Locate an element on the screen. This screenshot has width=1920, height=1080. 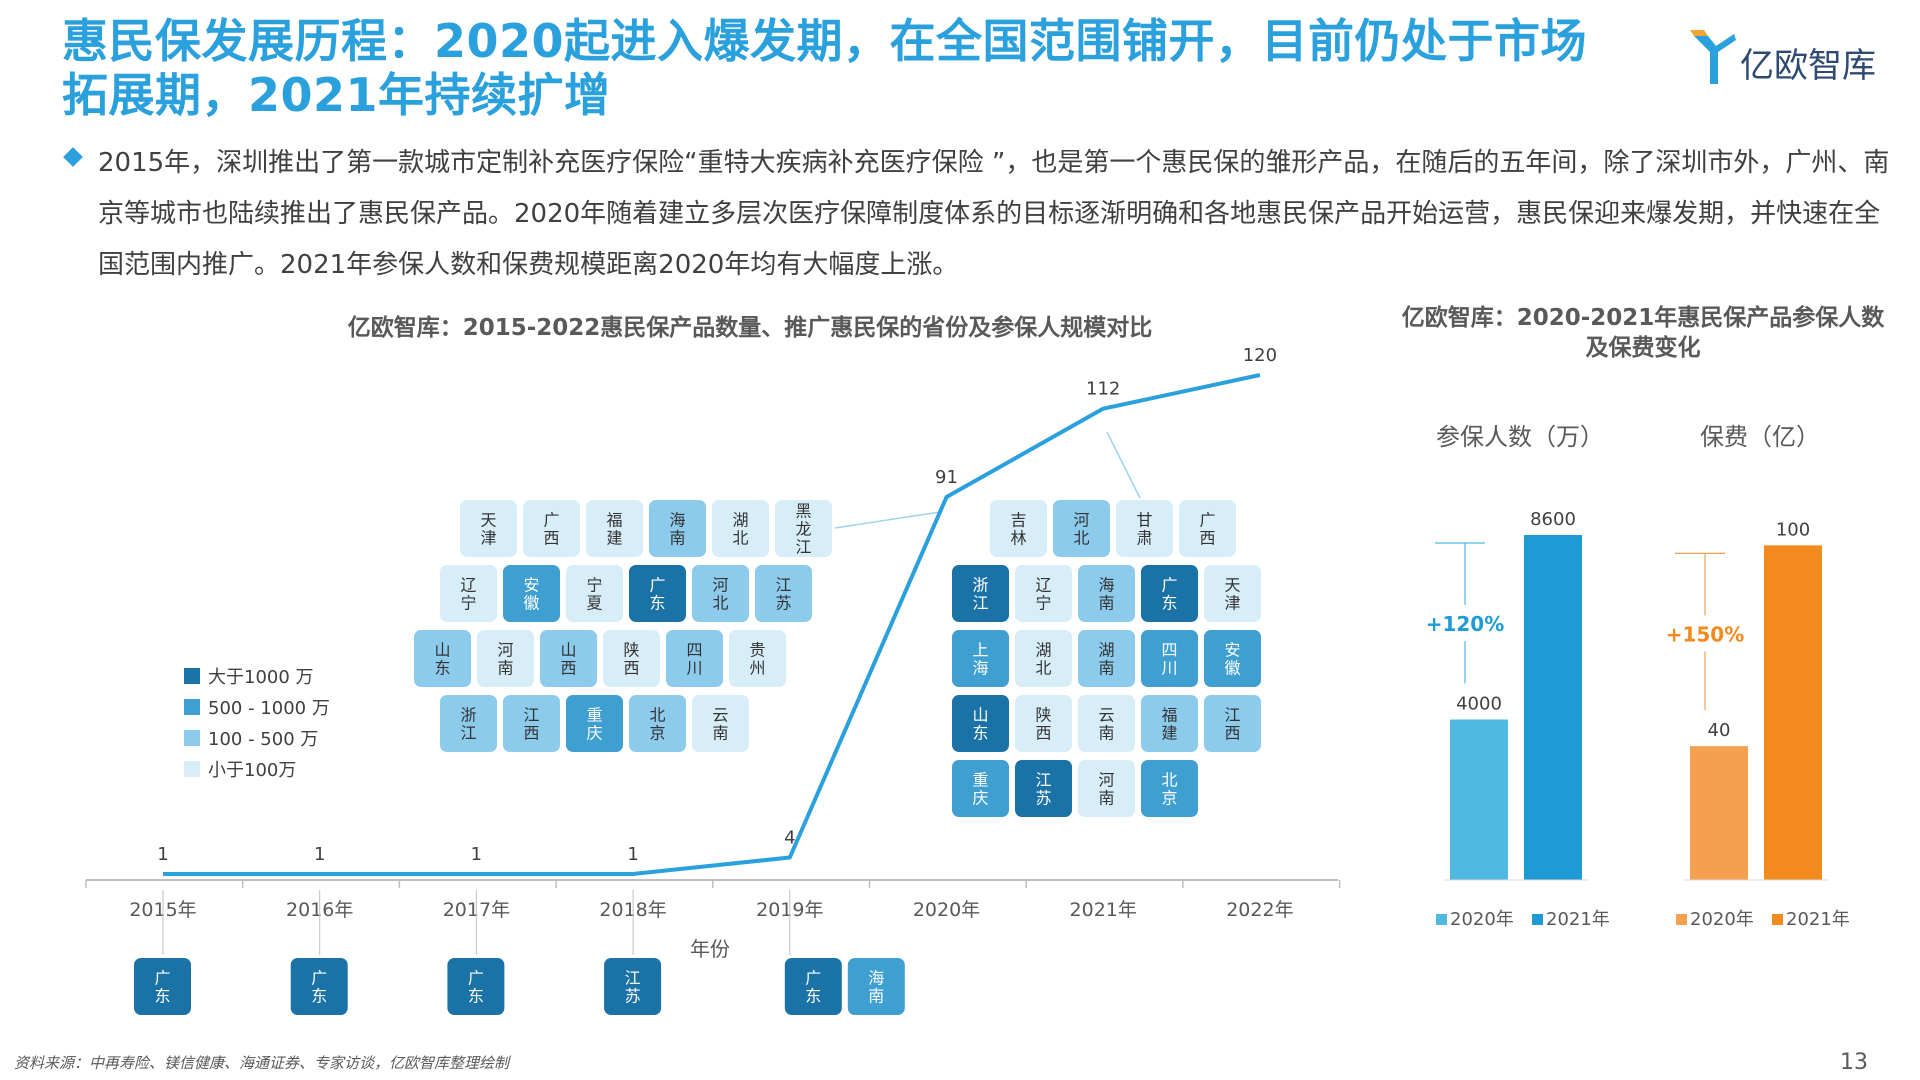
province-2020-label: 天津 is located at coordinates (488, 529).